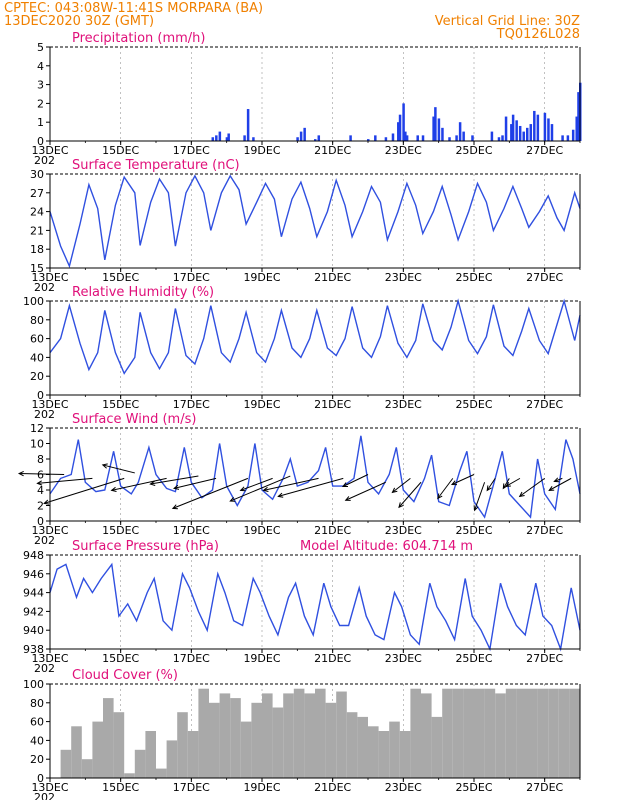 The image size is (618, 800). Describe the element at coordinates (138, 38) in the screenshot. I see `panel-title: Precipitation (mm/h)` at that location.